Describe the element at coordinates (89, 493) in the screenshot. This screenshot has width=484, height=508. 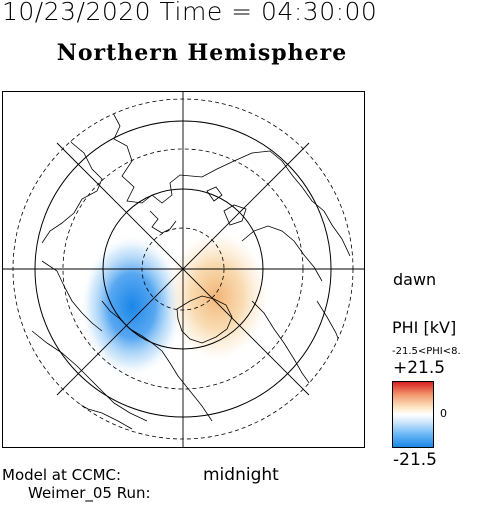
I see `run-label: Weimer_05 Run:` at that location.